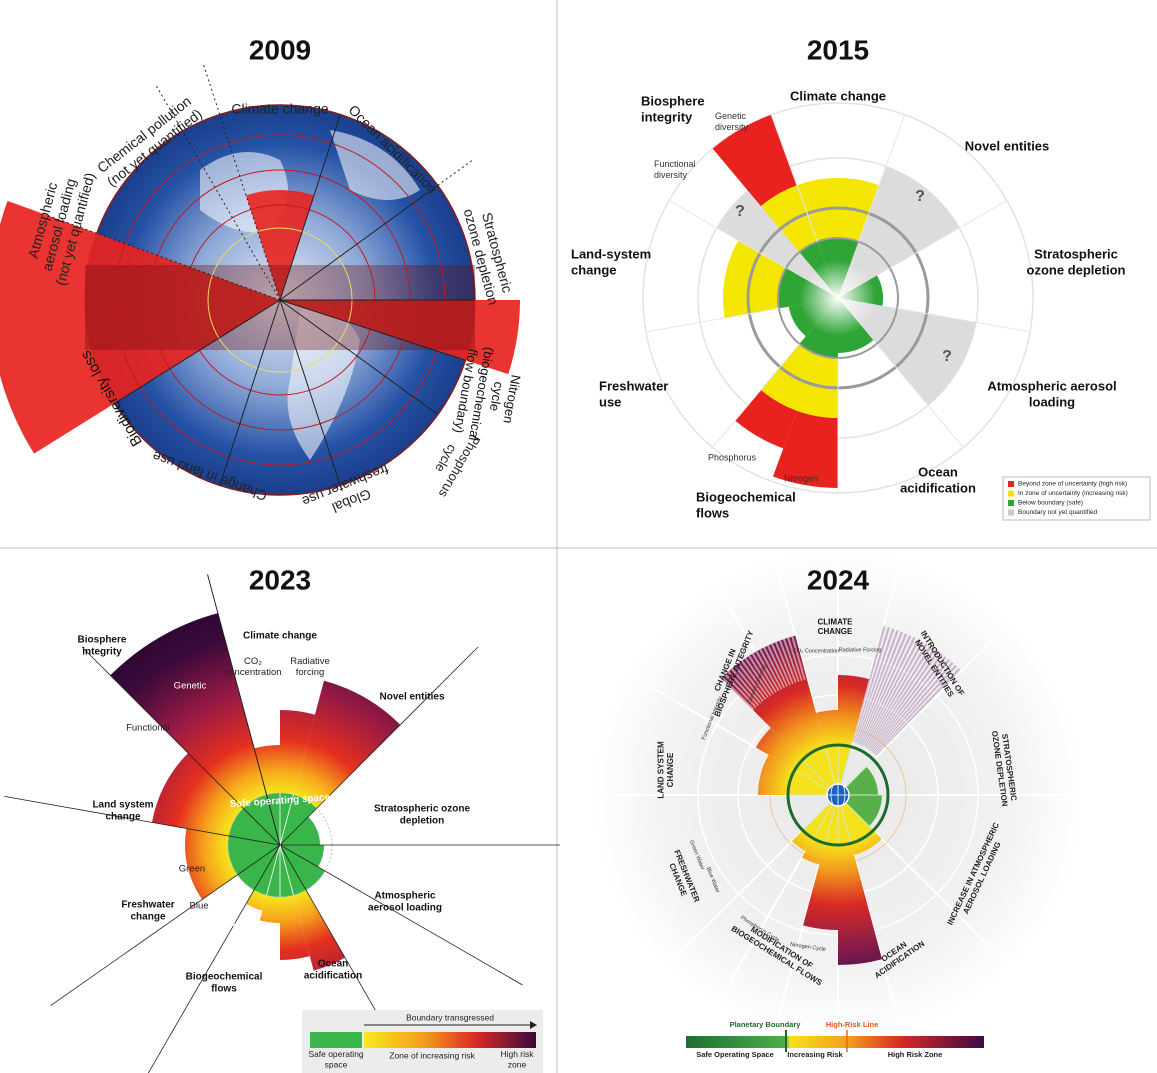  I want to click on label-line: Beyond zone of uncertainty (high risk), so click(1072, 484).